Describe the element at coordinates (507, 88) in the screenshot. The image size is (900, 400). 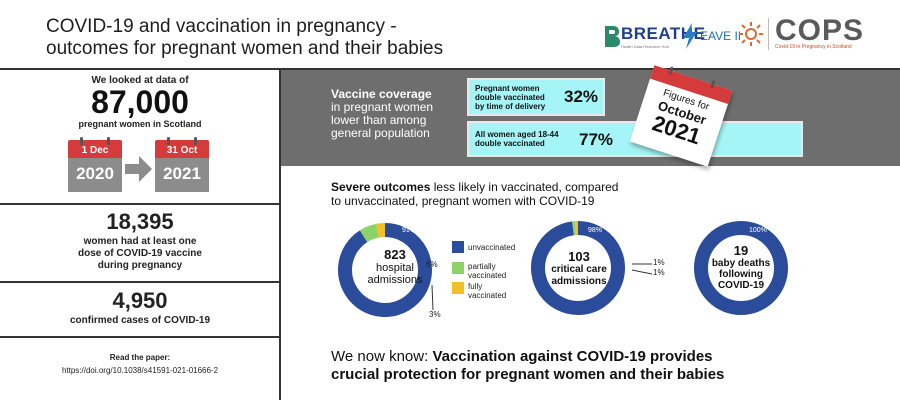
I see `pregnant-label-line-1: Pregnant women` at that location.